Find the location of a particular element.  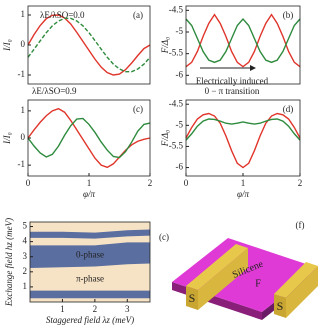

phase-label: π-phase is located at coordinates (90, 278).